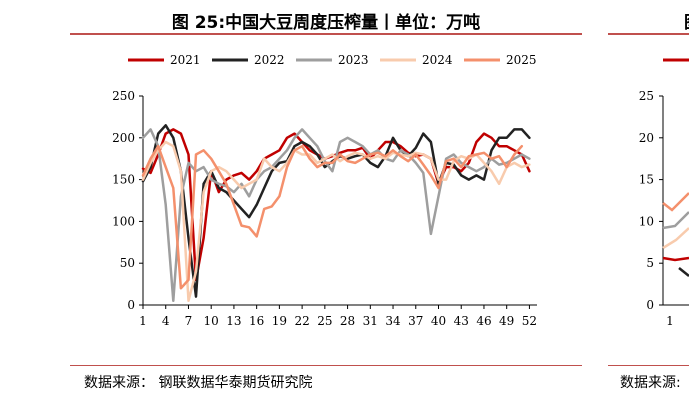  I want to click on x-tick-label: 10, so click(211, 321).